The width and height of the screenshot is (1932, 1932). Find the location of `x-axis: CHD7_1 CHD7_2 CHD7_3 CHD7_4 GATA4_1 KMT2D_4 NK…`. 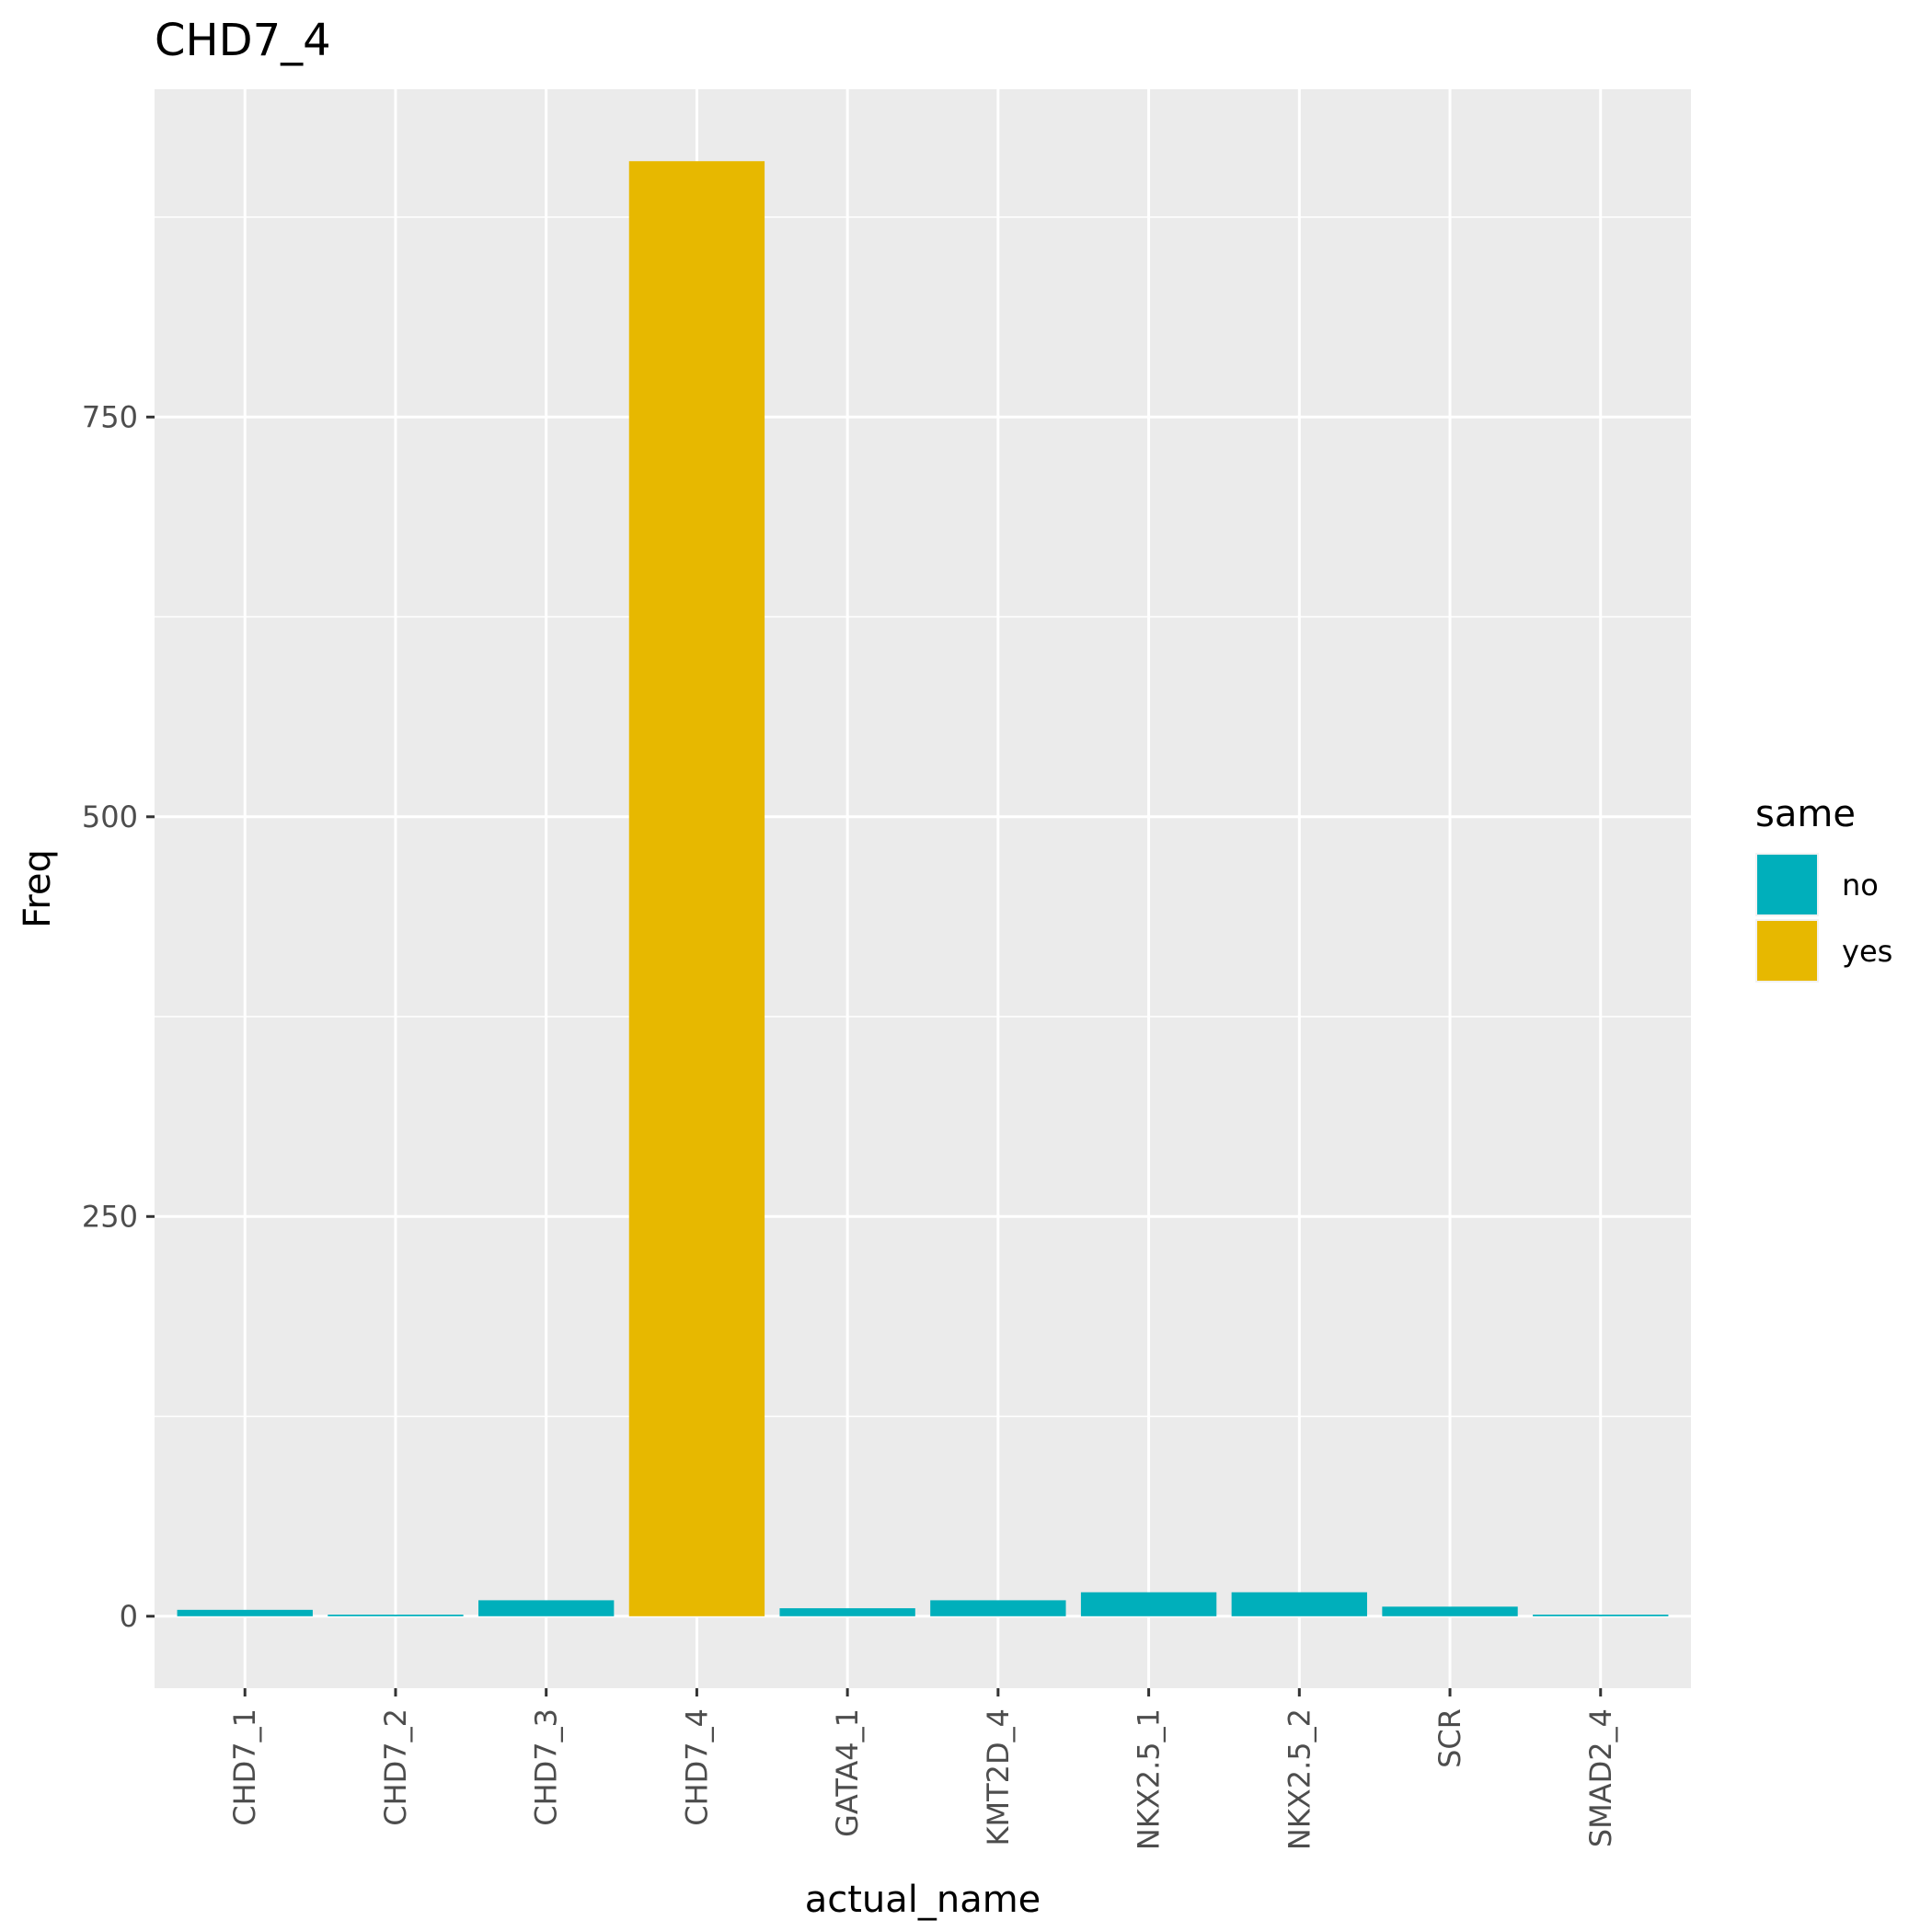

x-axis: CHD7_1 CHD7_2 CHD7_3 CHD7_4 GATA4_1 KMT2D_4 NK… is located at coordinates (922, 1769).